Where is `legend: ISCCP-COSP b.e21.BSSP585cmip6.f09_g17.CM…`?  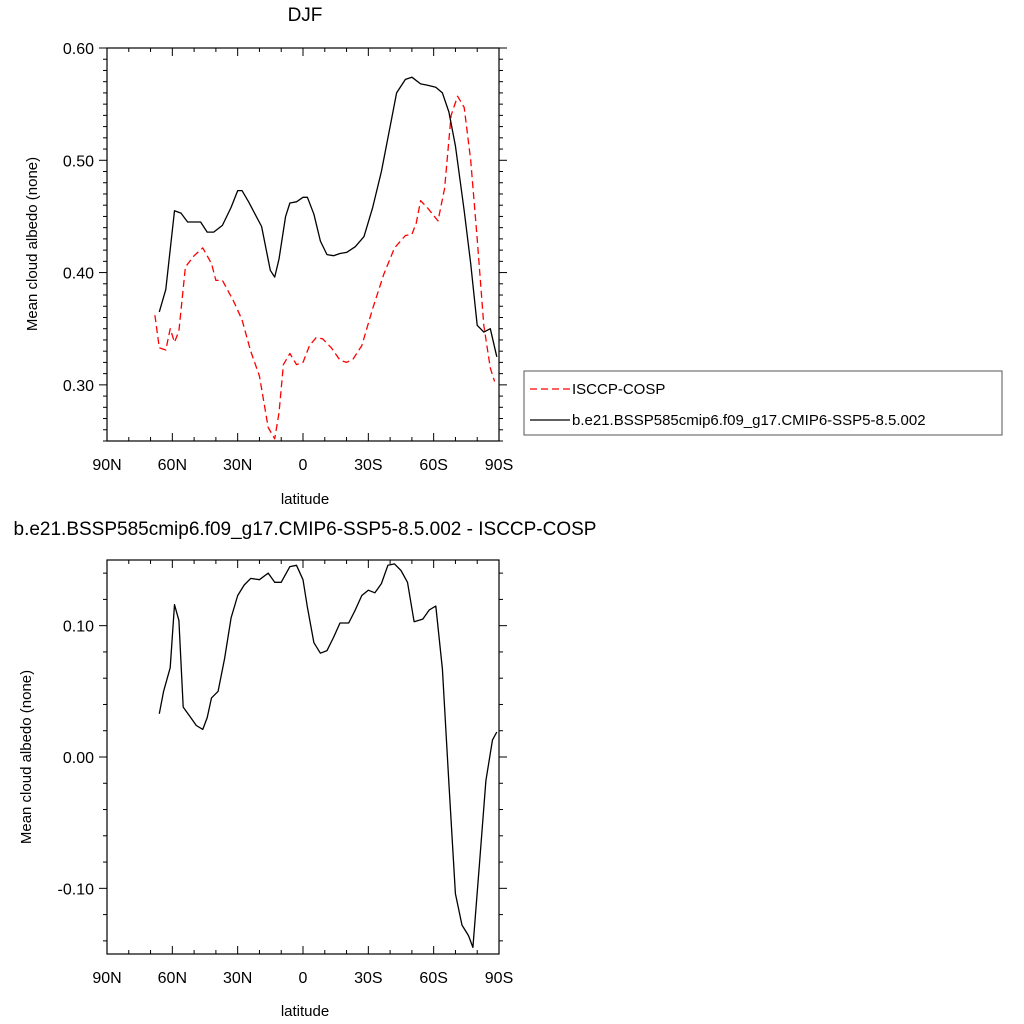 legend: ISCCP-COSP b.e21.BSSP585cmip6.f09_g17.CM… is located at coordinates (763, 403).